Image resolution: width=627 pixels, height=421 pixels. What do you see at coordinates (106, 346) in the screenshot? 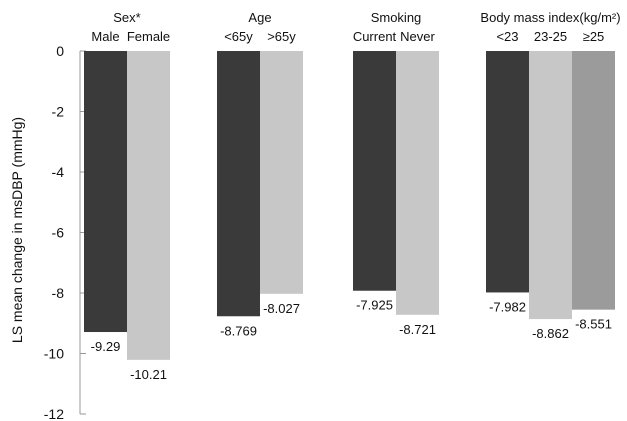
I see `value-label: -9.29` at bounding box center [106, 346].